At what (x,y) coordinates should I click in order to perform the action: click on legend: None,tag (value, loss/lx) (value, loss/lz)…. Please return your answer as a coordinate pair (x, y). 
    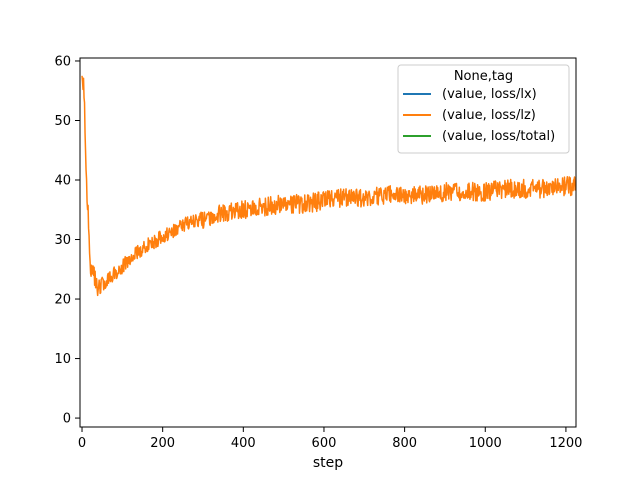
    Looking at the image, I should click on (483, 109).